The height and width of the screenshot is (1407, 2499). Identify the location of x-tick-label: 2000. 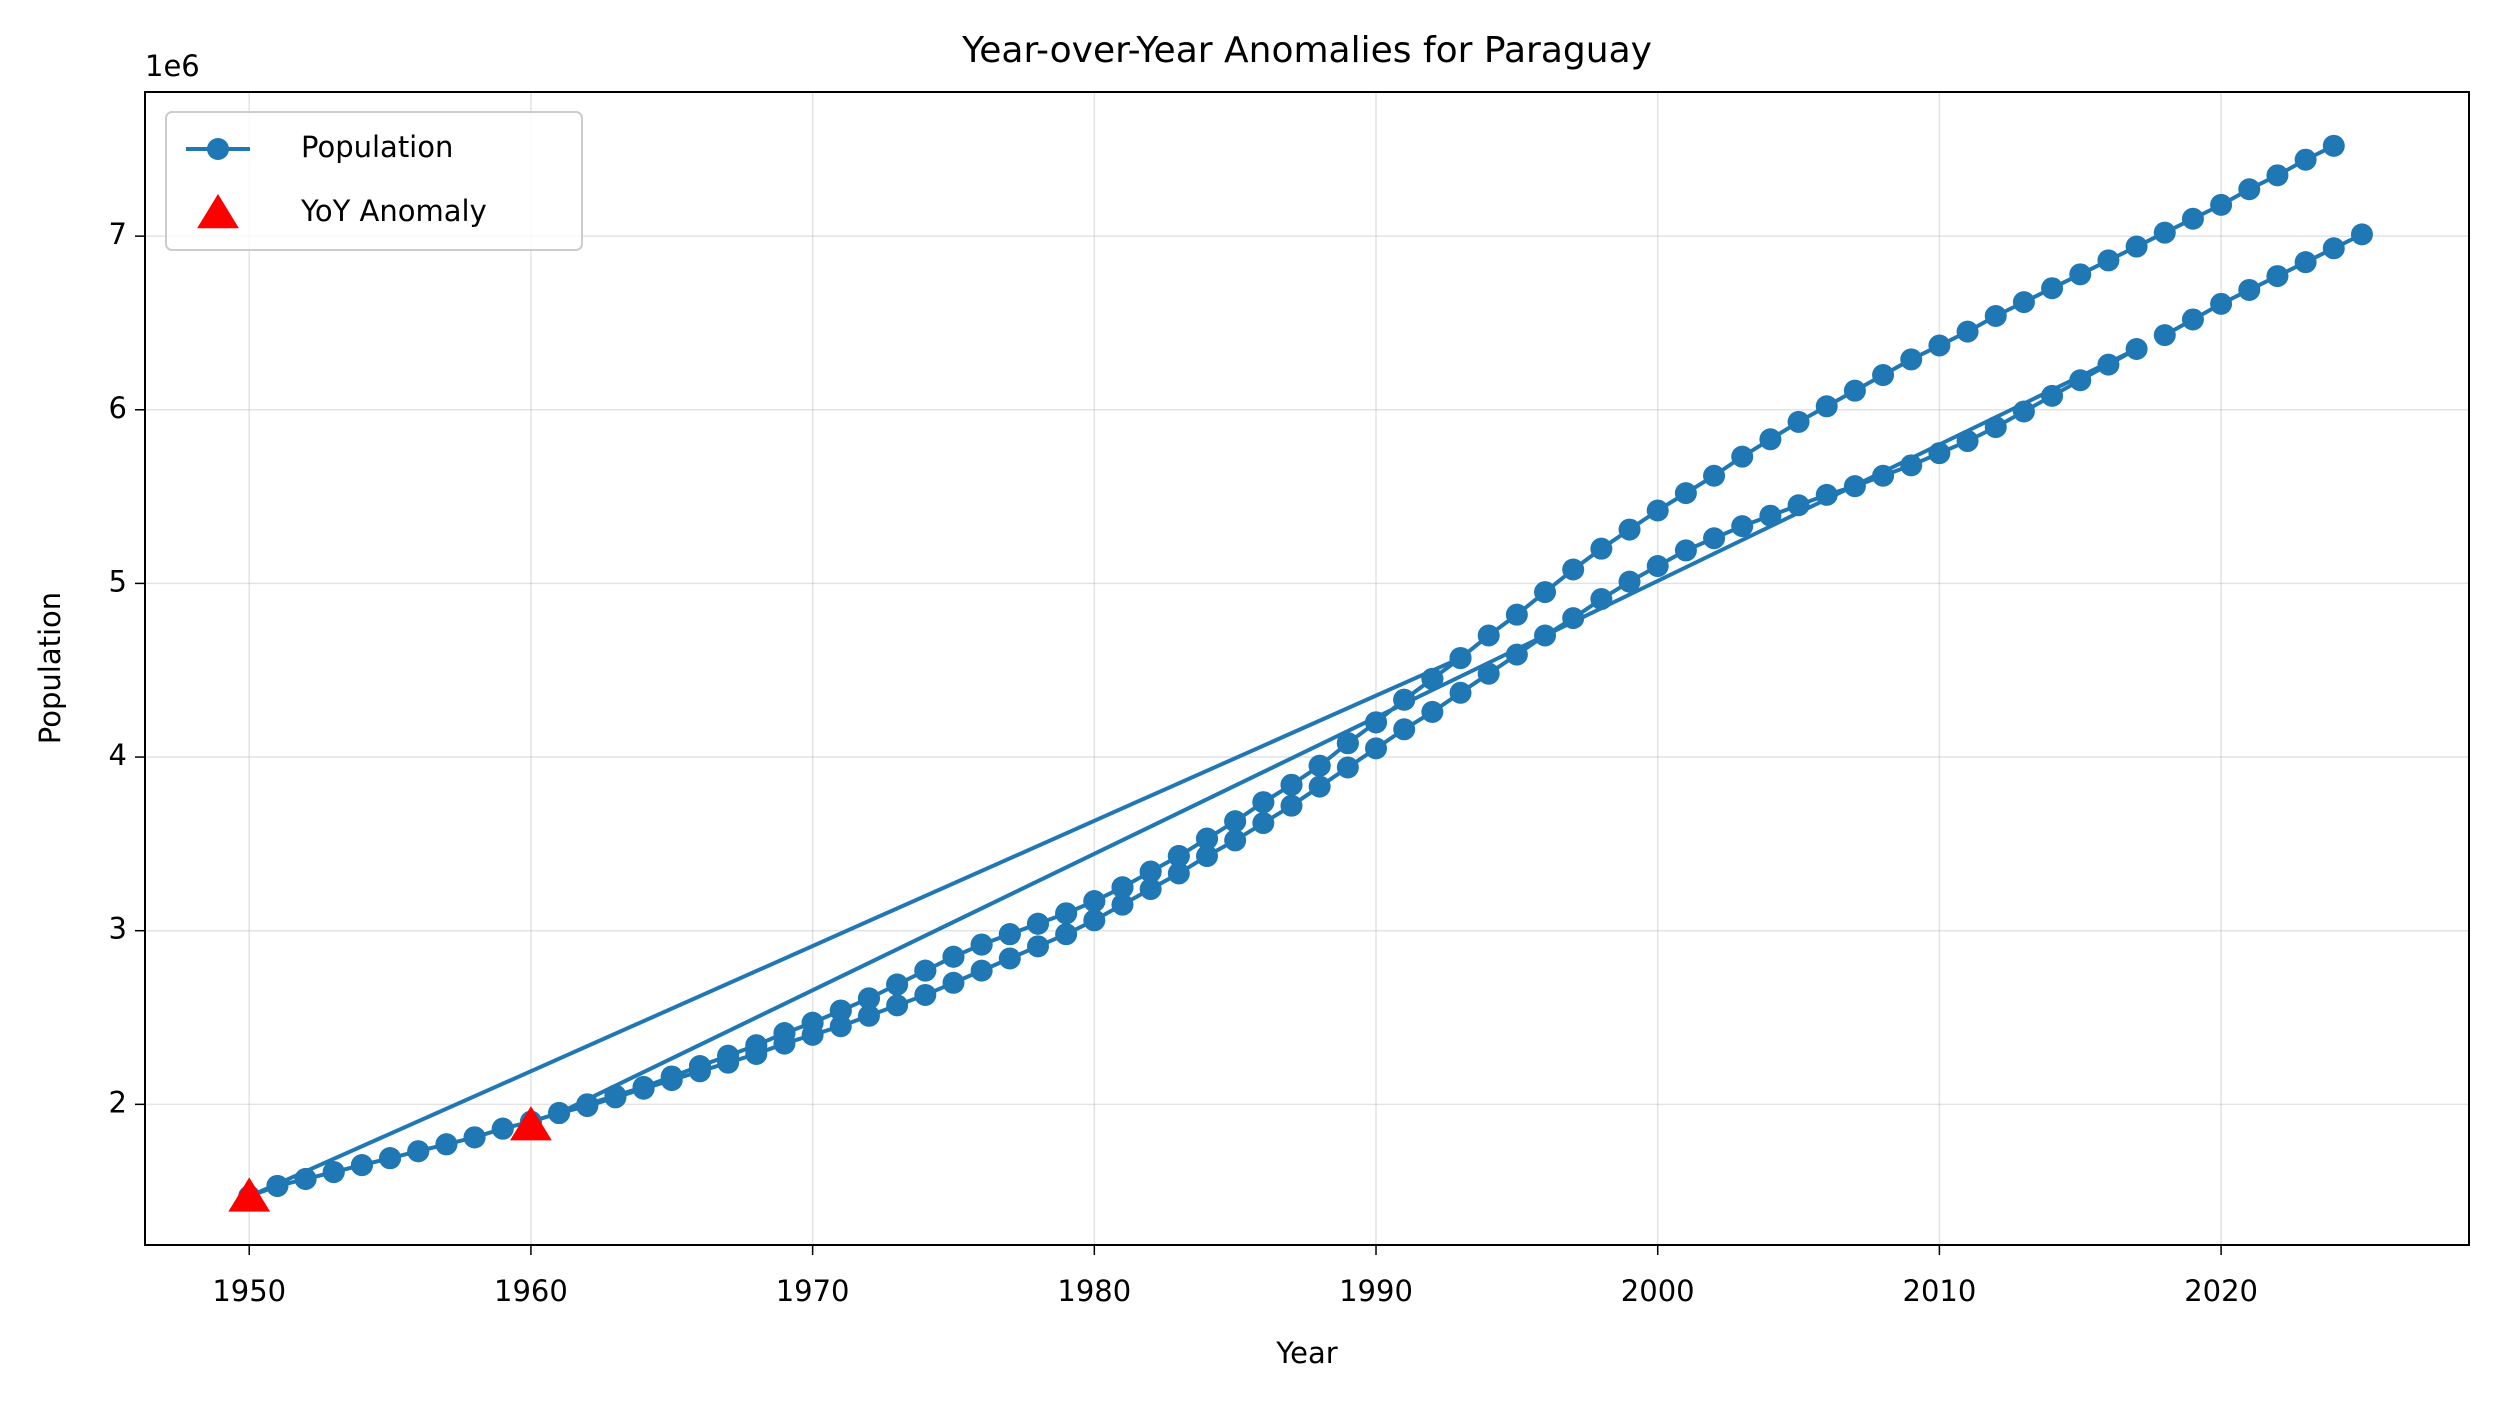
(1658, 1291).